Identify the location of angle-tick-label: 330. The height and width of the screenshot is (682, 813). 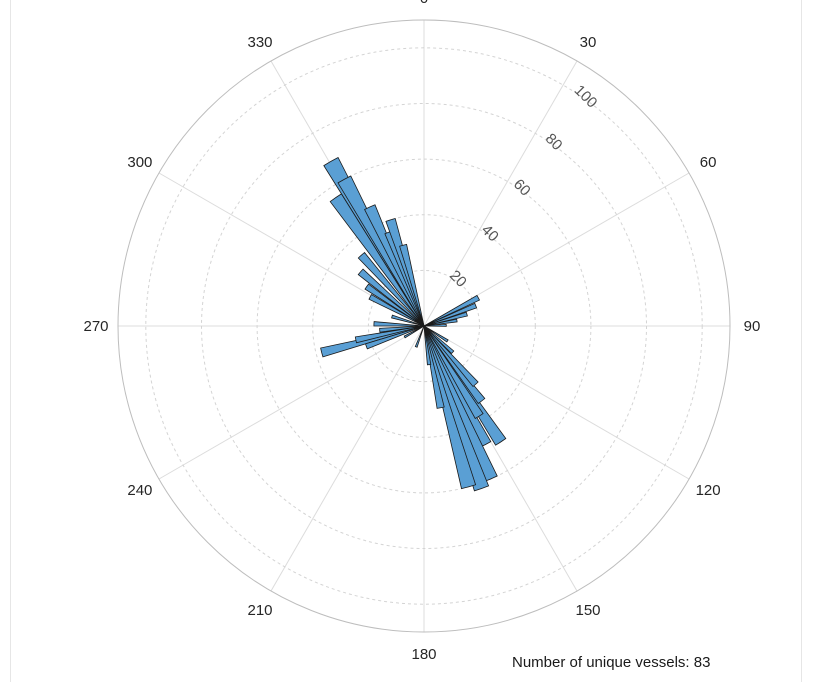
(259, 42).